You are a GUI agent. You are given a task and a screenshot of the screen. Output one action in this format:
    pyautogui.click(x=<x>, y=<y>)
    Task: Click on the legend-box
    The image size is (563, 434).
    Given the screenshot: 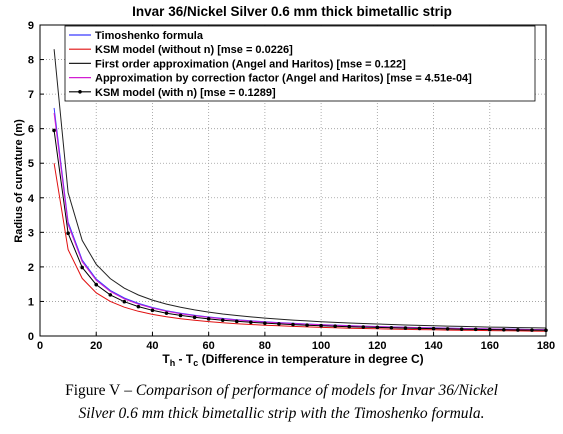 What is the action you would take?
    pyautogui.click(x=300, y=63)
    